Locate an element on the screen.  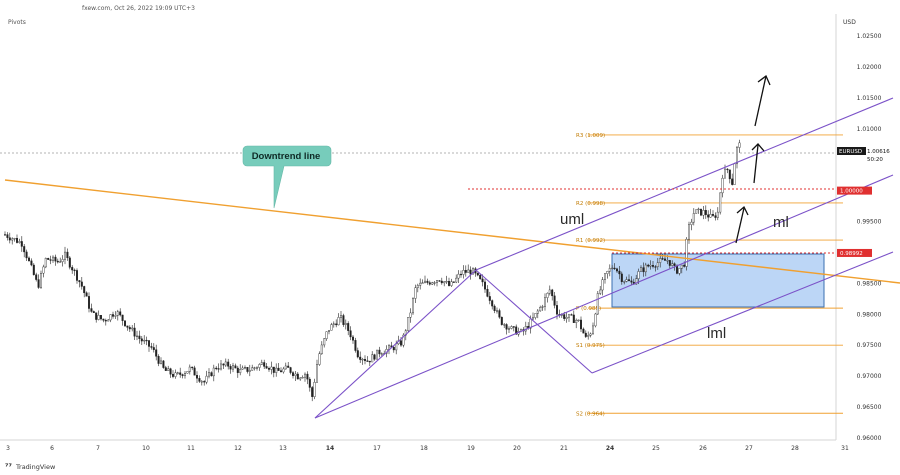
pivot-label: S1 (0.975) is located at coordinates (590, 346).